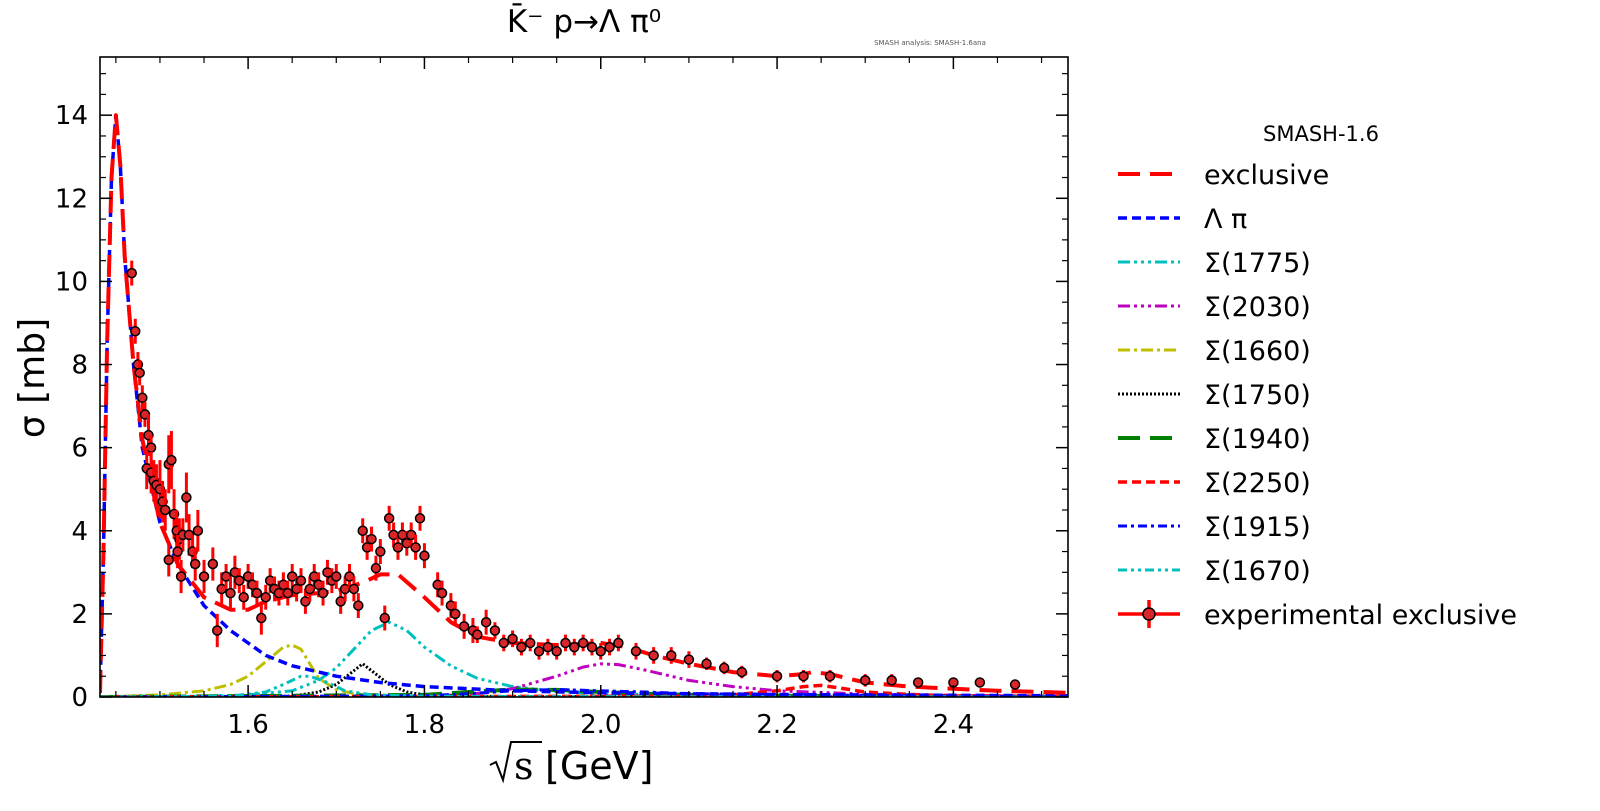 This screenshot has width=1600, height=811. What do you see at coordinates (424, 725) in the screenshot?
I see `x-tick-label: 1.8` at bounding box center [424, 725].